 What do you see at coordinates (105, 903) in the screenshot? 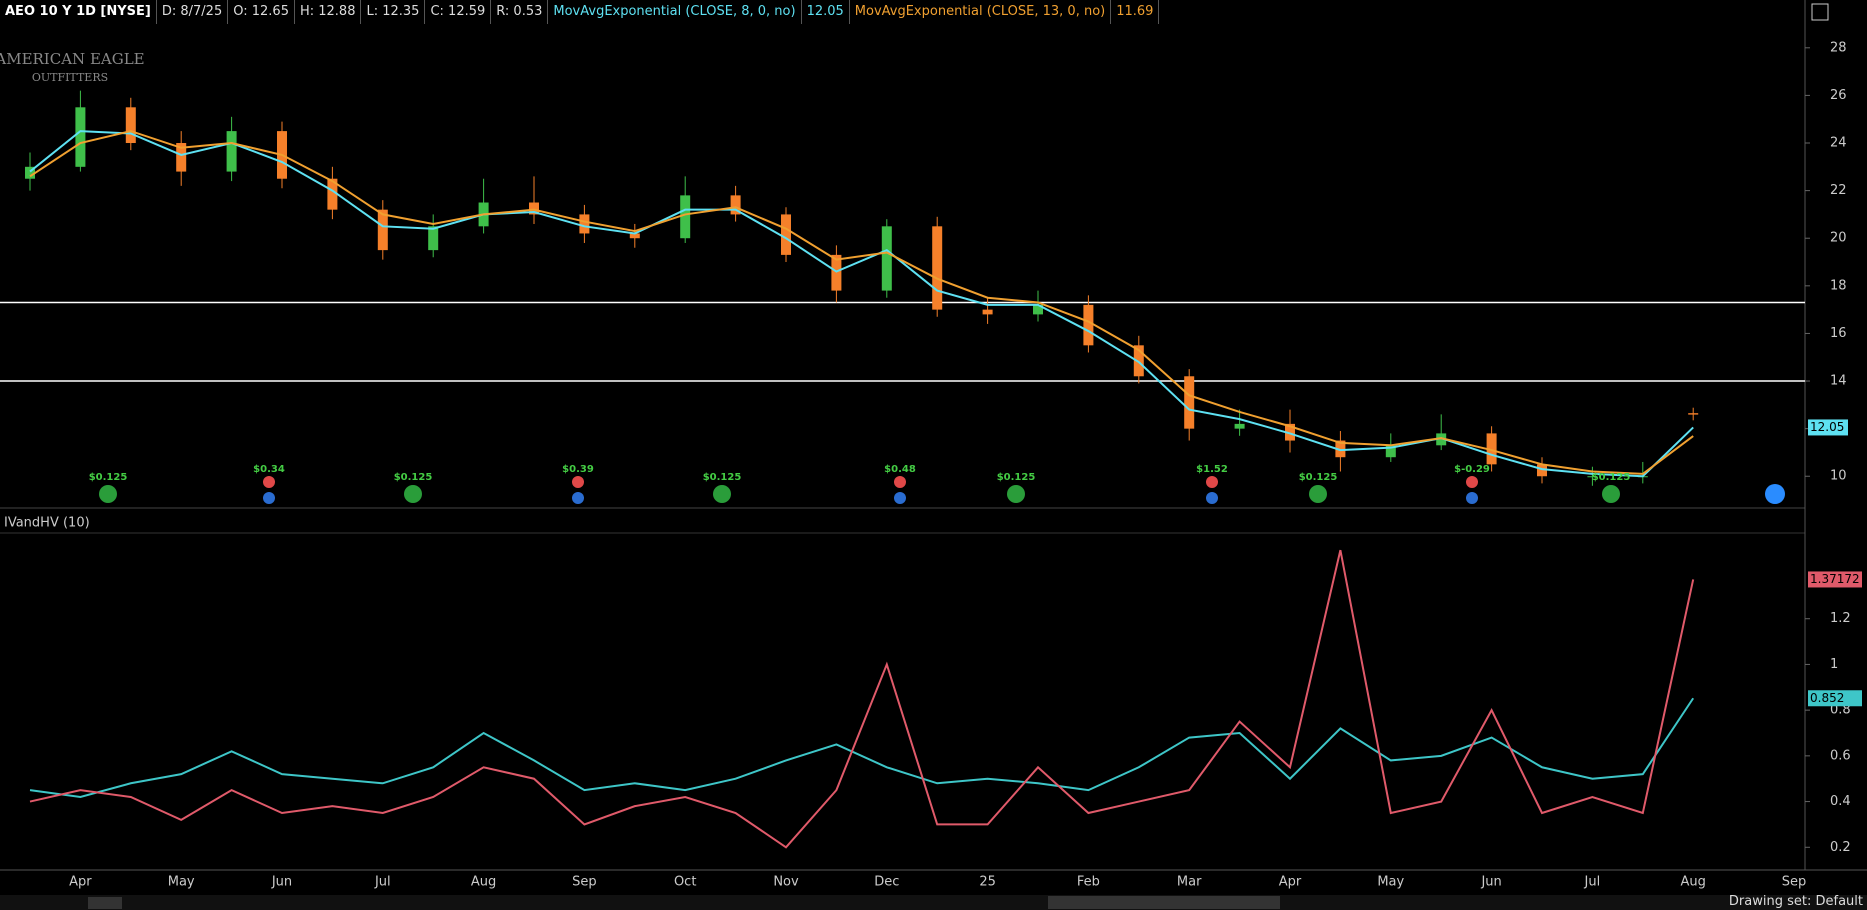
I see `scroll-button` at bounding box center [105, 903].